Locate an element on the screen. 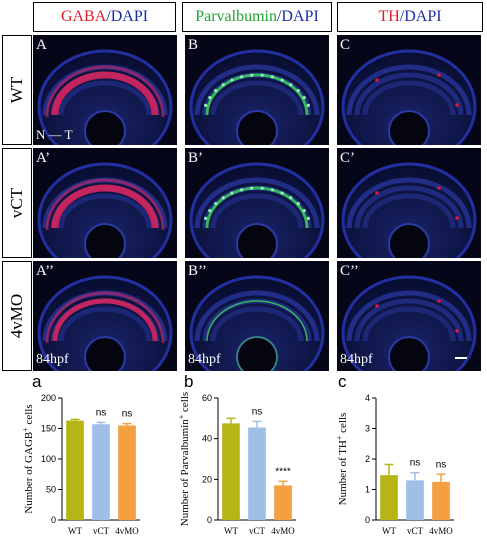 This screenshot has height=550, width=487. panel-label: C’’ is located at coordinates (349, 271).